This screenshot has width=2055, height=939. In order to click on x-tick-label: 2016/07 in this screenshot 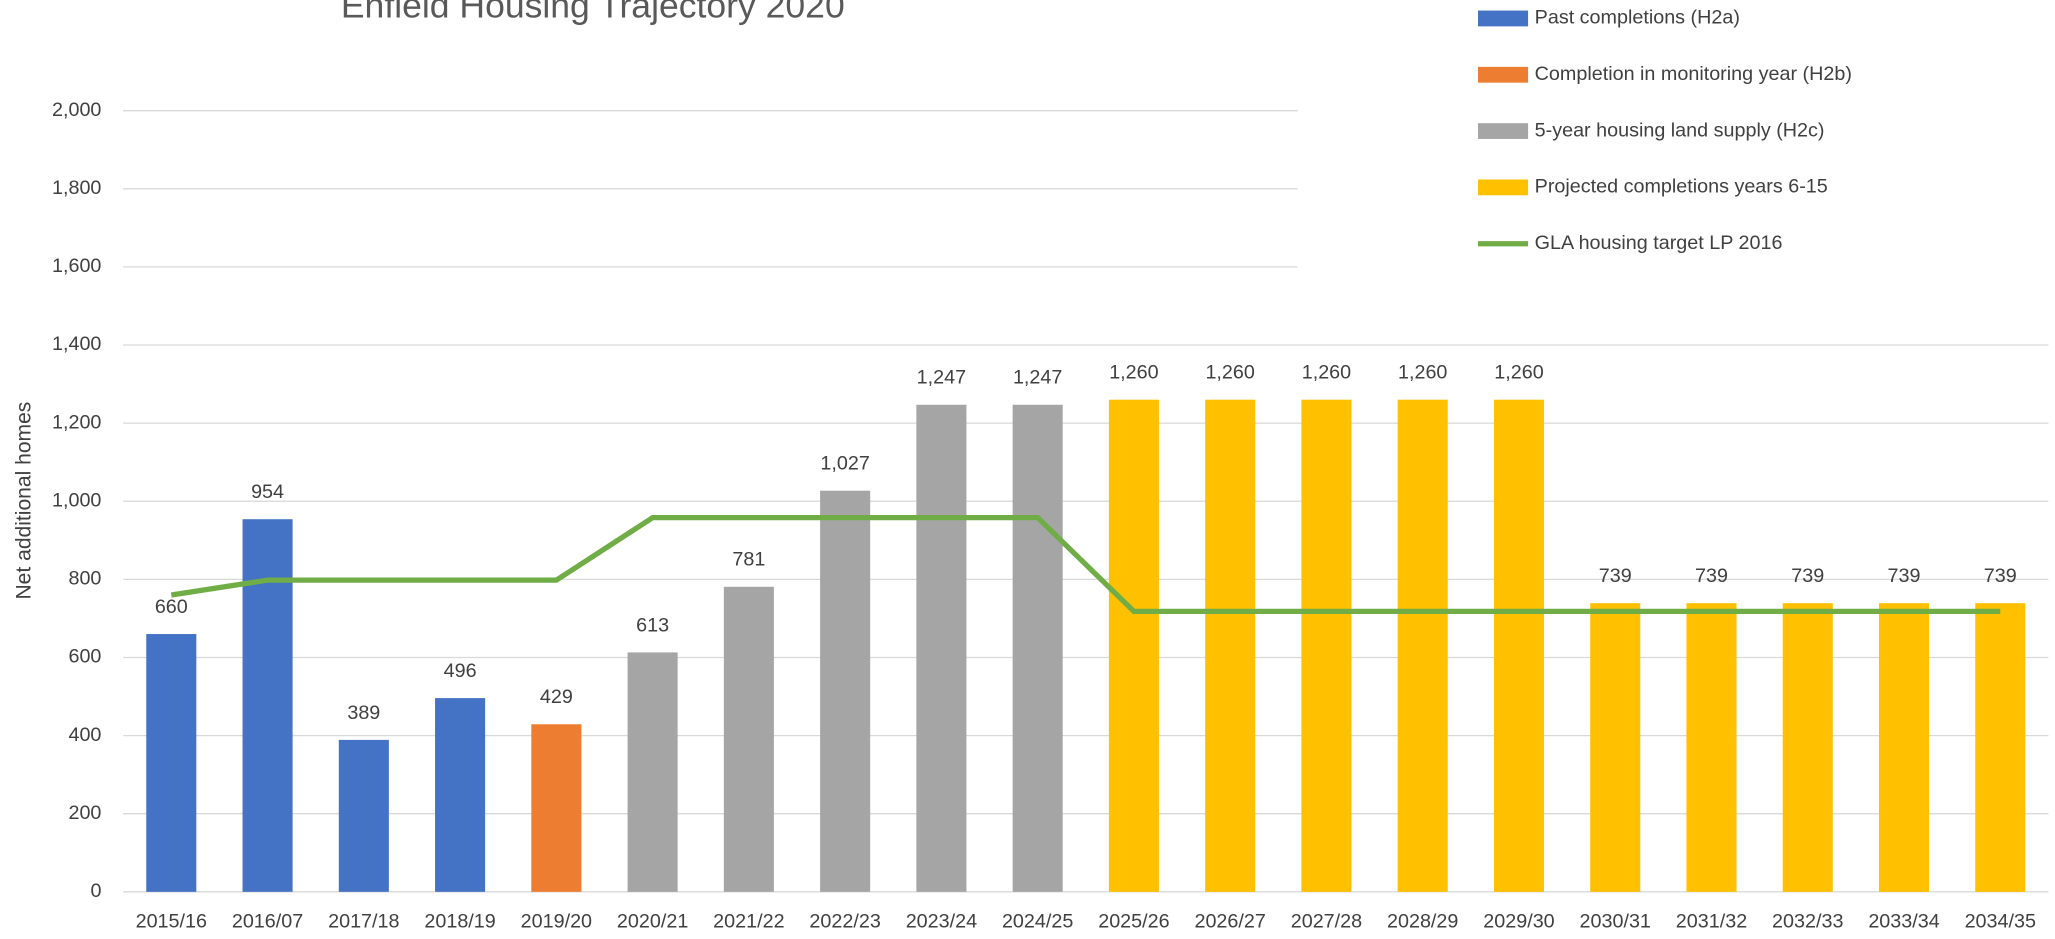, I will do `click(267, 921)`.